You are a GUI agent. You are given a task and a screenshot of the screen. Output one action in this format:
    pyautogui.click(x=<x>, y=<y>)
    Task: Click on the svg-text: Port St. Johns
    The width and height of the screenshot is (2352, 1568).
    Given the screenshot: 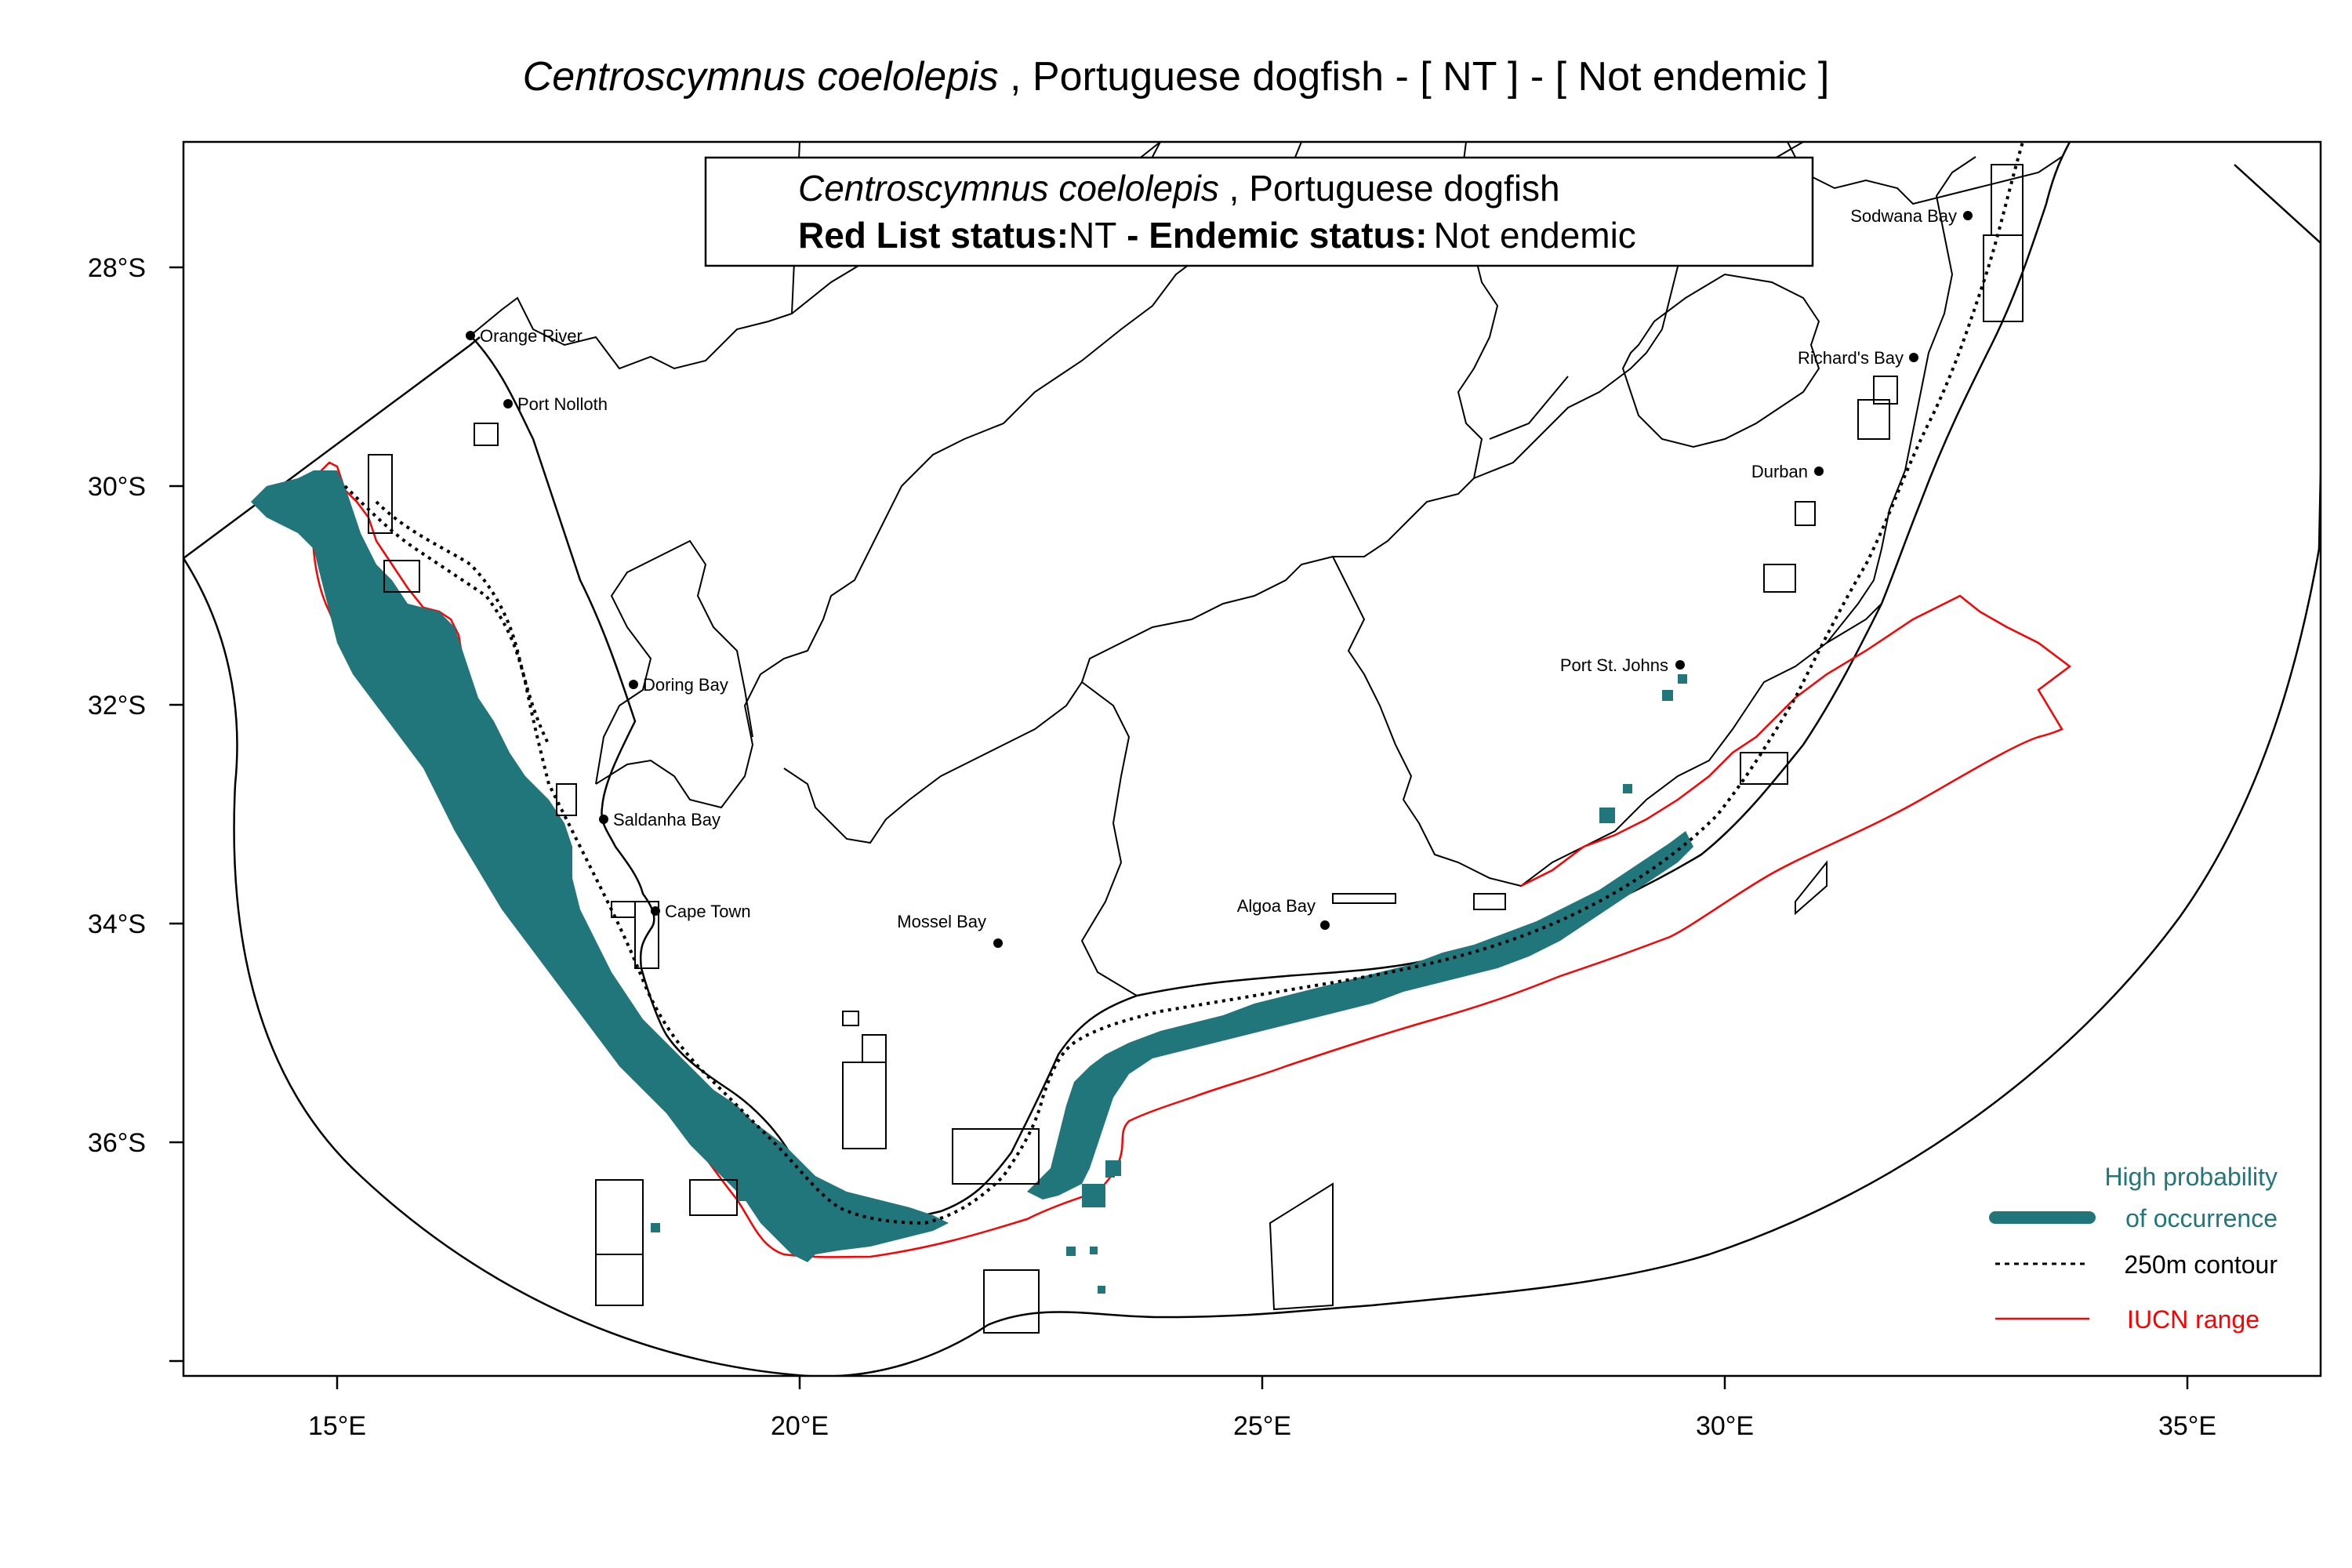 What is the action you would take?
    pyautogui.click(x=1614, y=665)
    